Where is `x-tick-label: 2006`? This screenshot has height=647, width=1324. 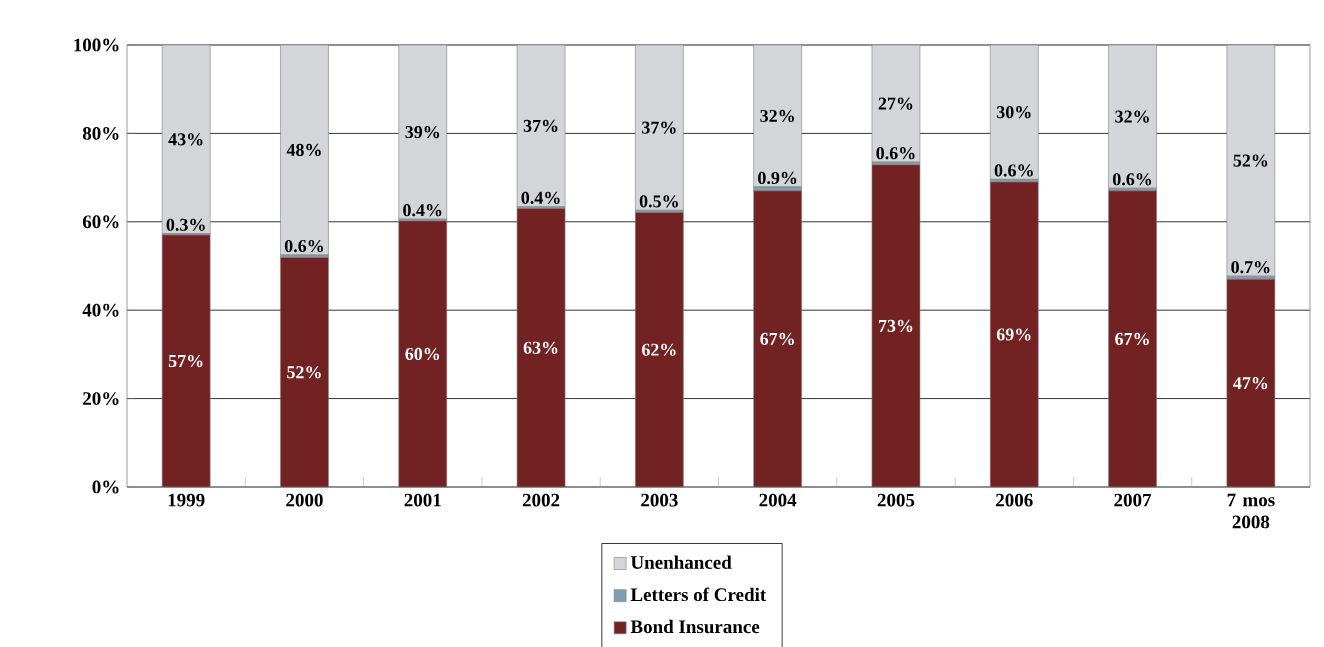
x-tick-label: 2006 is located at coordinates (1014, 500).